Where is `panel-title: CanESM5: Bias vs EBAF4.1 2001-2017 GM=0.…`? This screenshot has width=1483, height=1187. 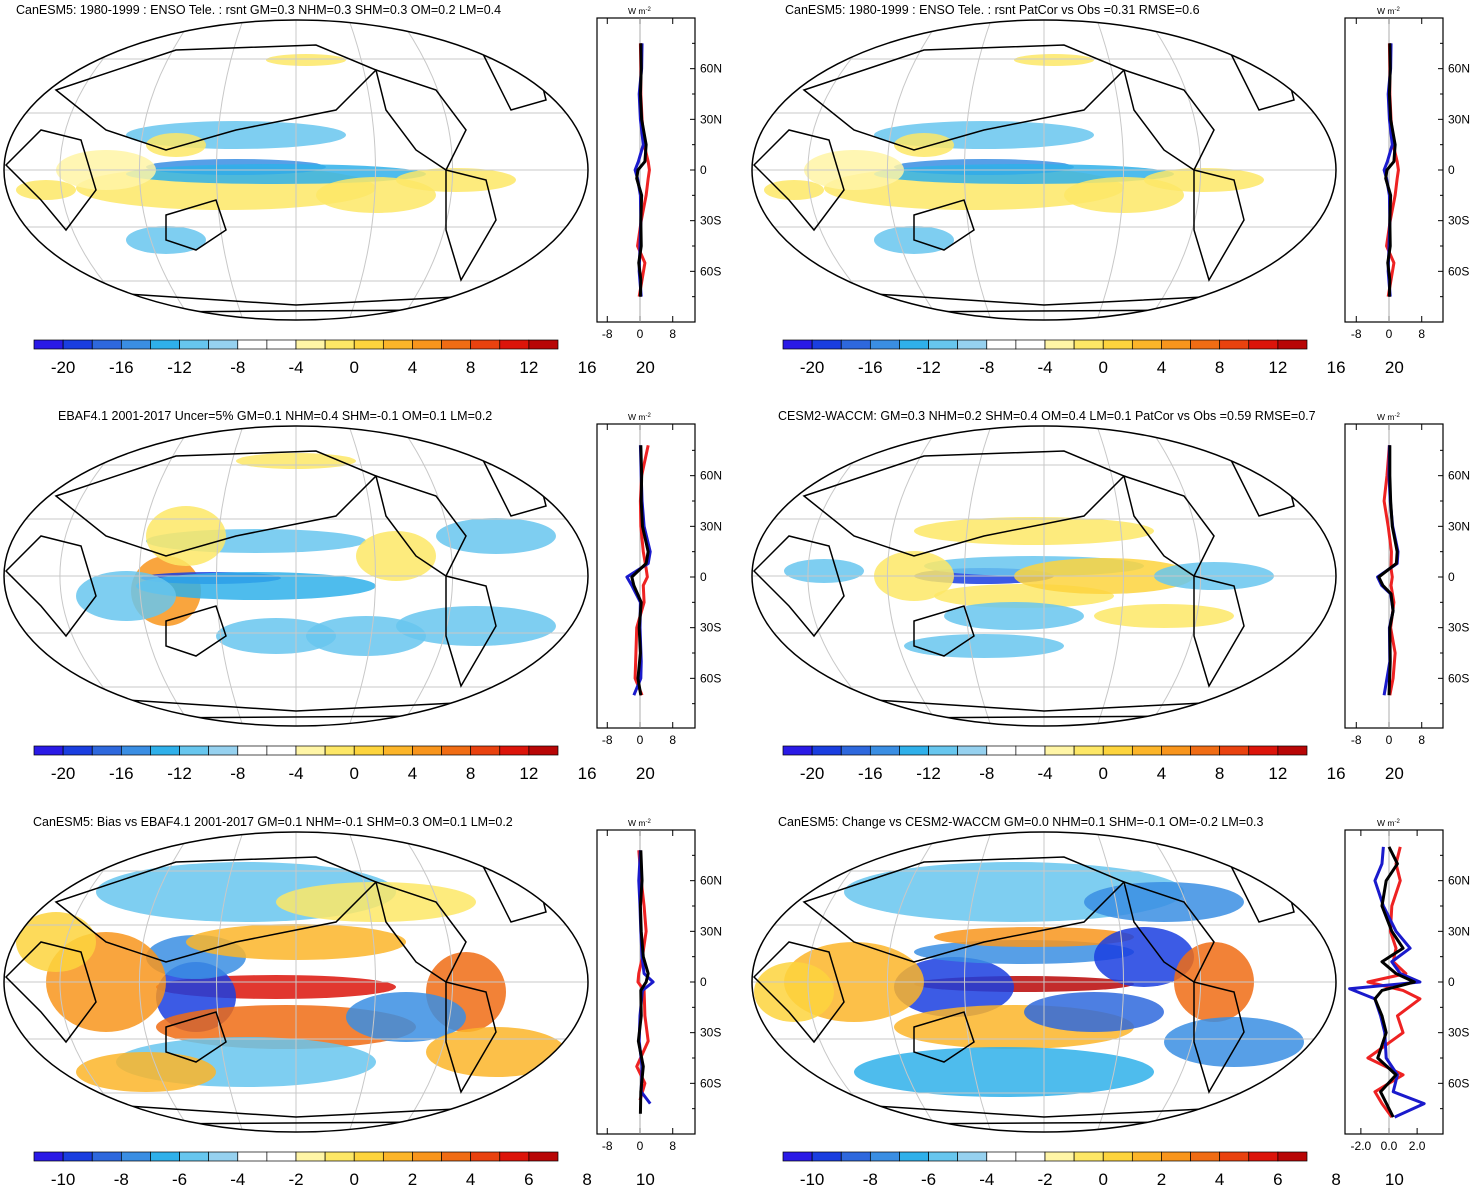 panel-title: CanESM5: Bias vs EBAF4.1 2001-2017 GM=0.… is located at coordinates (273, 822).